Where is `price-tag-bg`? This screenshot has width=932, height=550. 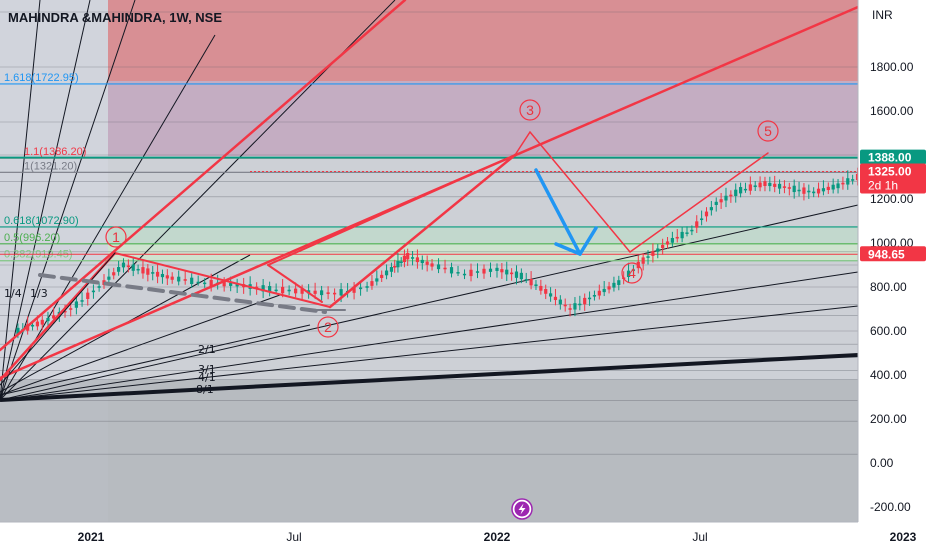
price-tag-bg is located at coordinates (893, 254).